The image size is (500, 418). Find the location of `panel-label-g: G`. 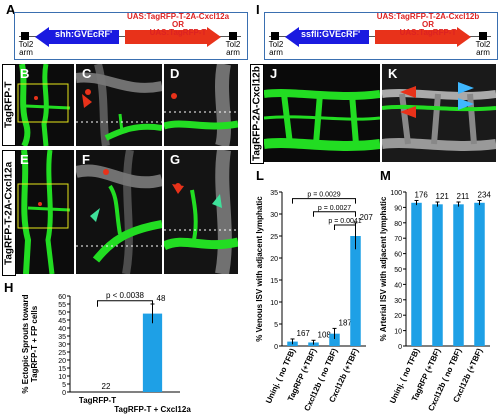

panel-label-g: G is located at coordinates (175, 159).